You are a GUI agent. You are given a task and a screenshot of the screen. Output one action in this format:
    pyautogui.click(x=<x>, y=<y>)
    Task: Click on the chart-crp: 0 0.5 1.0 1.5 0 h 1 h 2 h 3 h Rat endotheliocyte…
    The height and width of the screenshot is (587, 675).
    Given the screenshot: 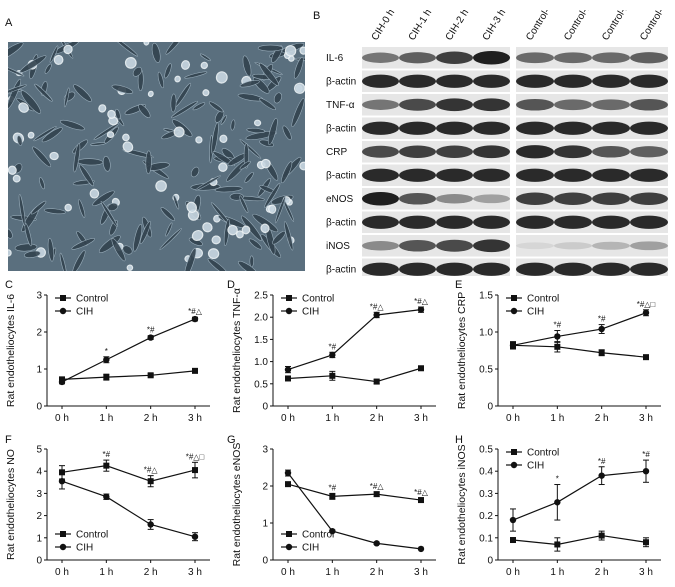 What is the action you would take?
    pyautogui.click(x=558, y=357)
    